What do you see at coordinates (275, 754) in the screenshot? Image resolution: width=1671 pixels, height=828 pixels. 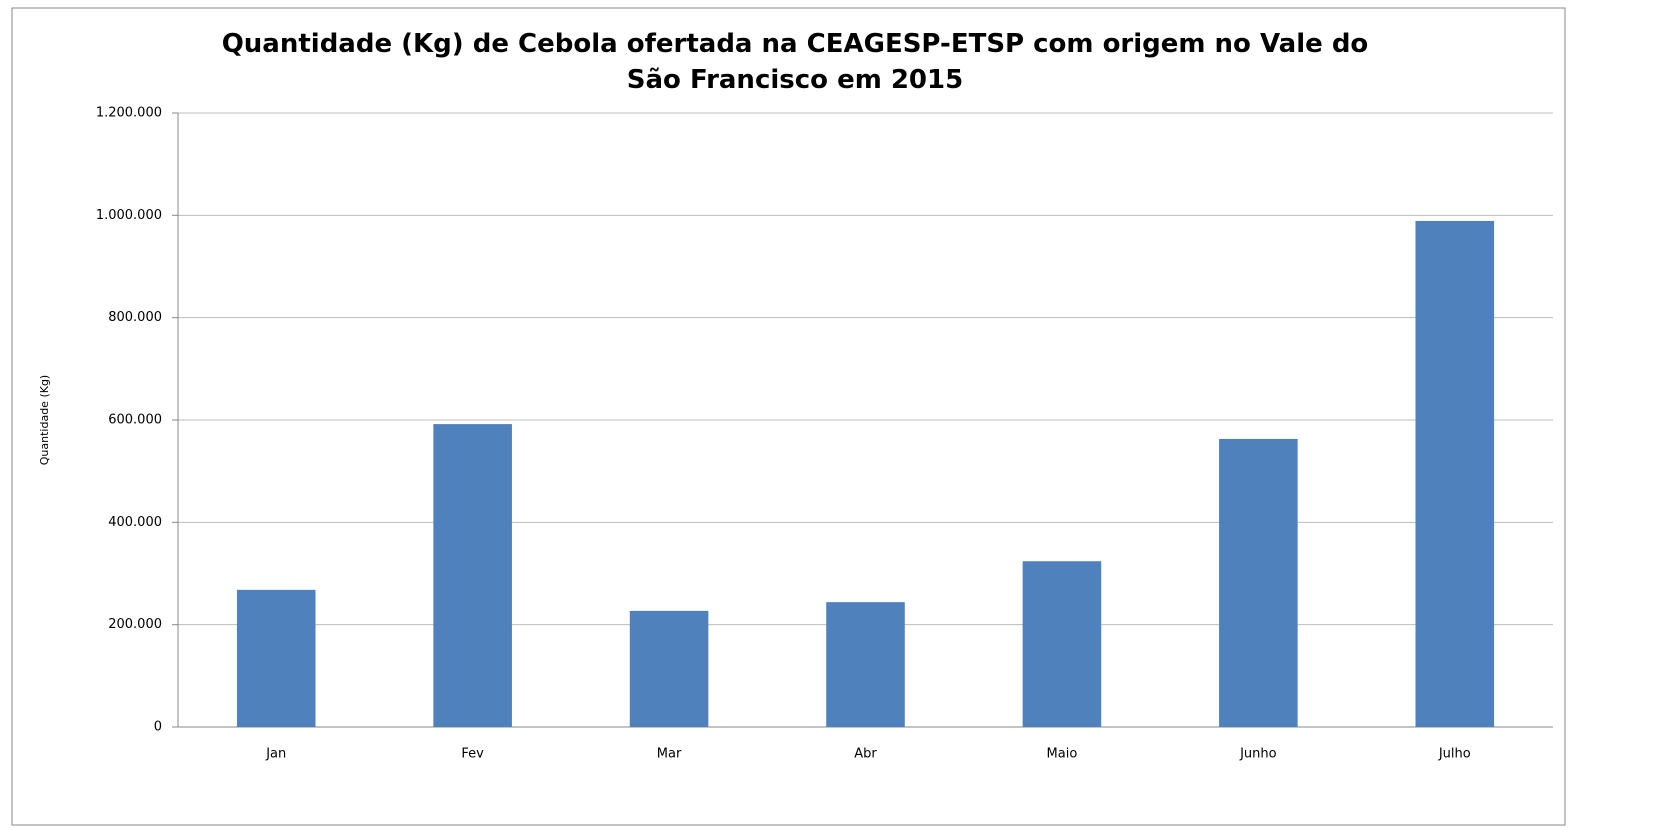 I see `x-tick-label: Jan` at bounding box center [275, 754].